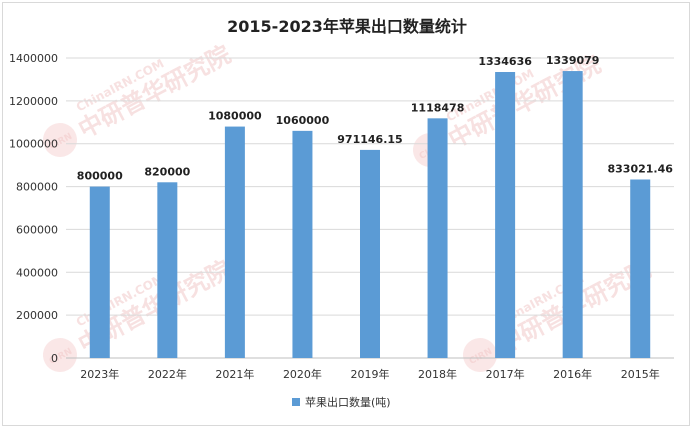 Image resolution: width=694 pixels, height=430 pixels. What do you see at coordinates (348, 402) in the screenshot?
I see `legend-label: 苹果出口数量(吨)` at bounding box center [348, 402].